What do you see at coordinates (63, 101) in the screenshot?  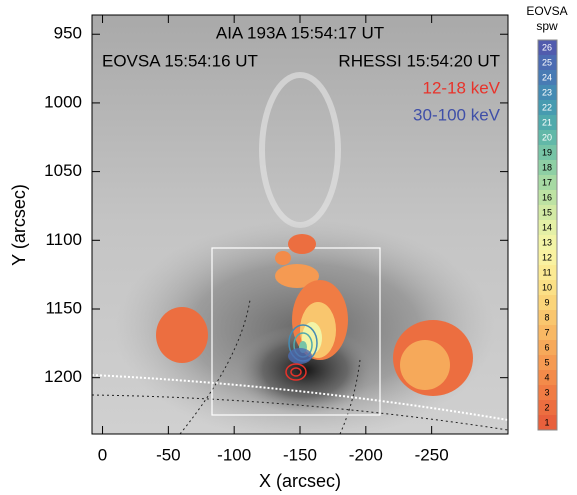 I see `y-tick-label: 1000` at bounding box center [63, 101].